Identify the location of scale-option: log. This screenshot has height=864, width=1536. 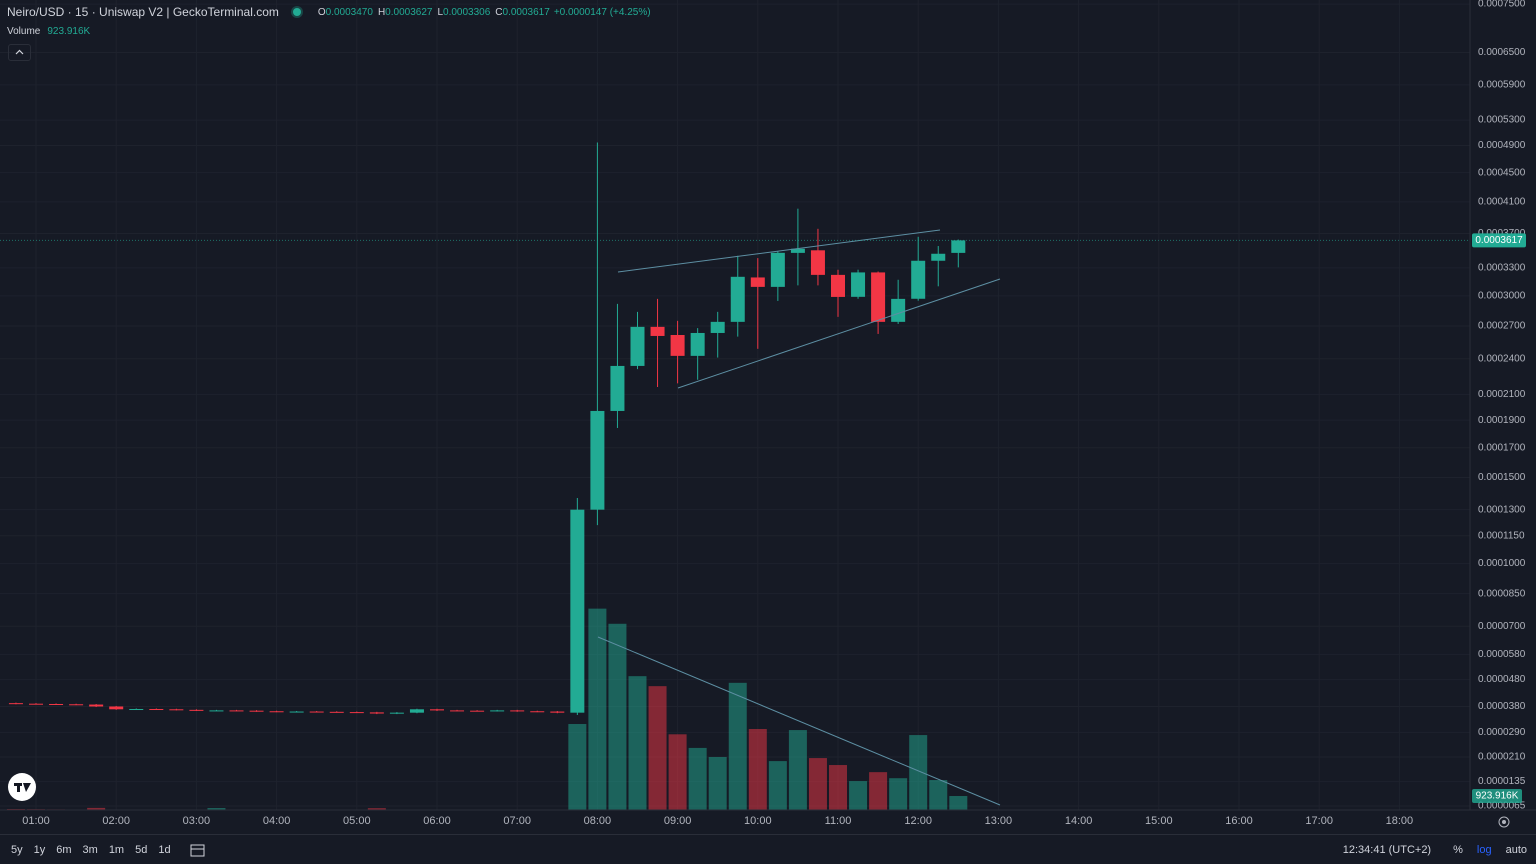
(1484, 849).